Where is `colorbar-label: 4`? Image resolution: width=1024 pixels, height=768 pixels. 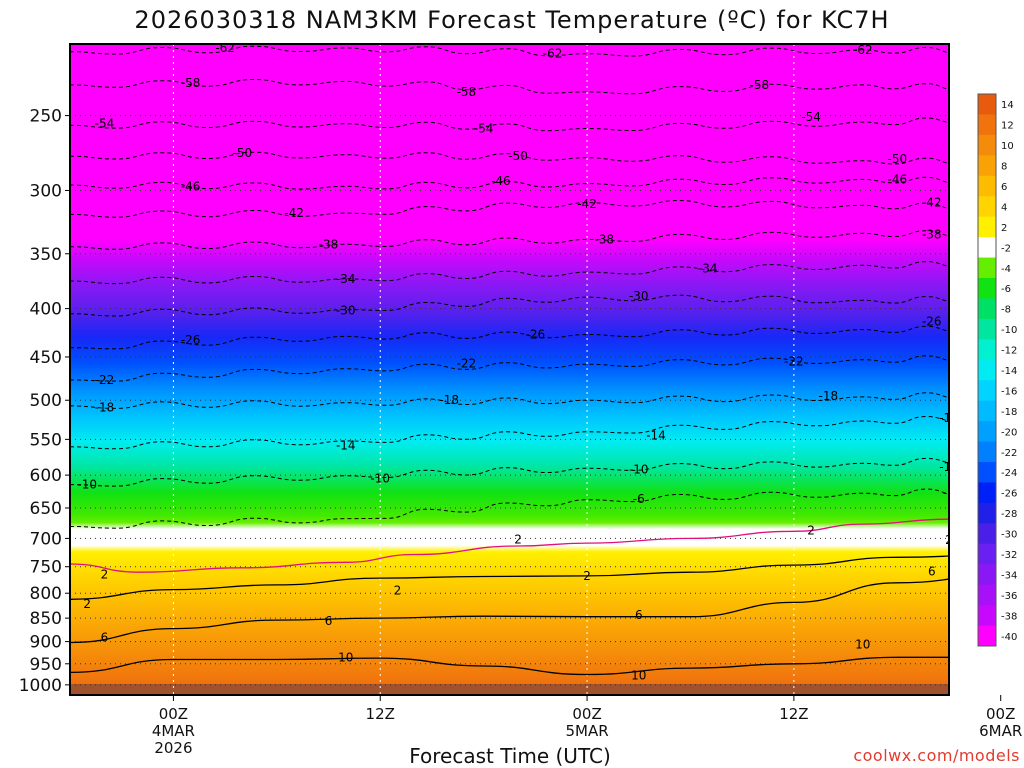
colorbar-label: 4 is located at coordinates (1004, 207).